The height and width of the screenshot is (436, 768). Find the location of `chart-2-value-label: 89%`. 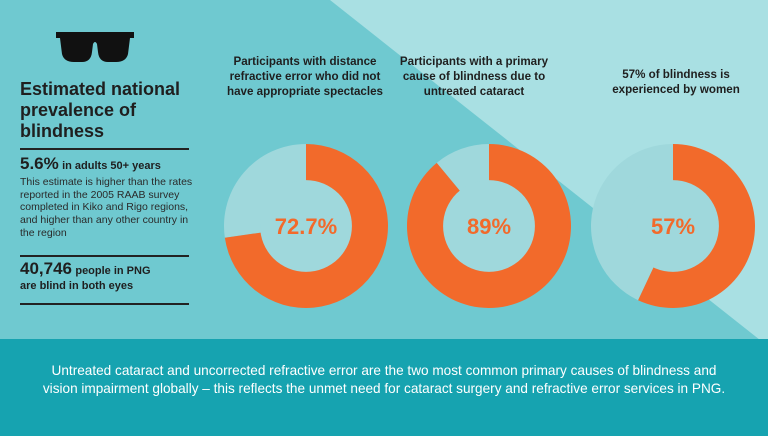

chart-2-value-label: 89% is located at coordinates (489, 226).